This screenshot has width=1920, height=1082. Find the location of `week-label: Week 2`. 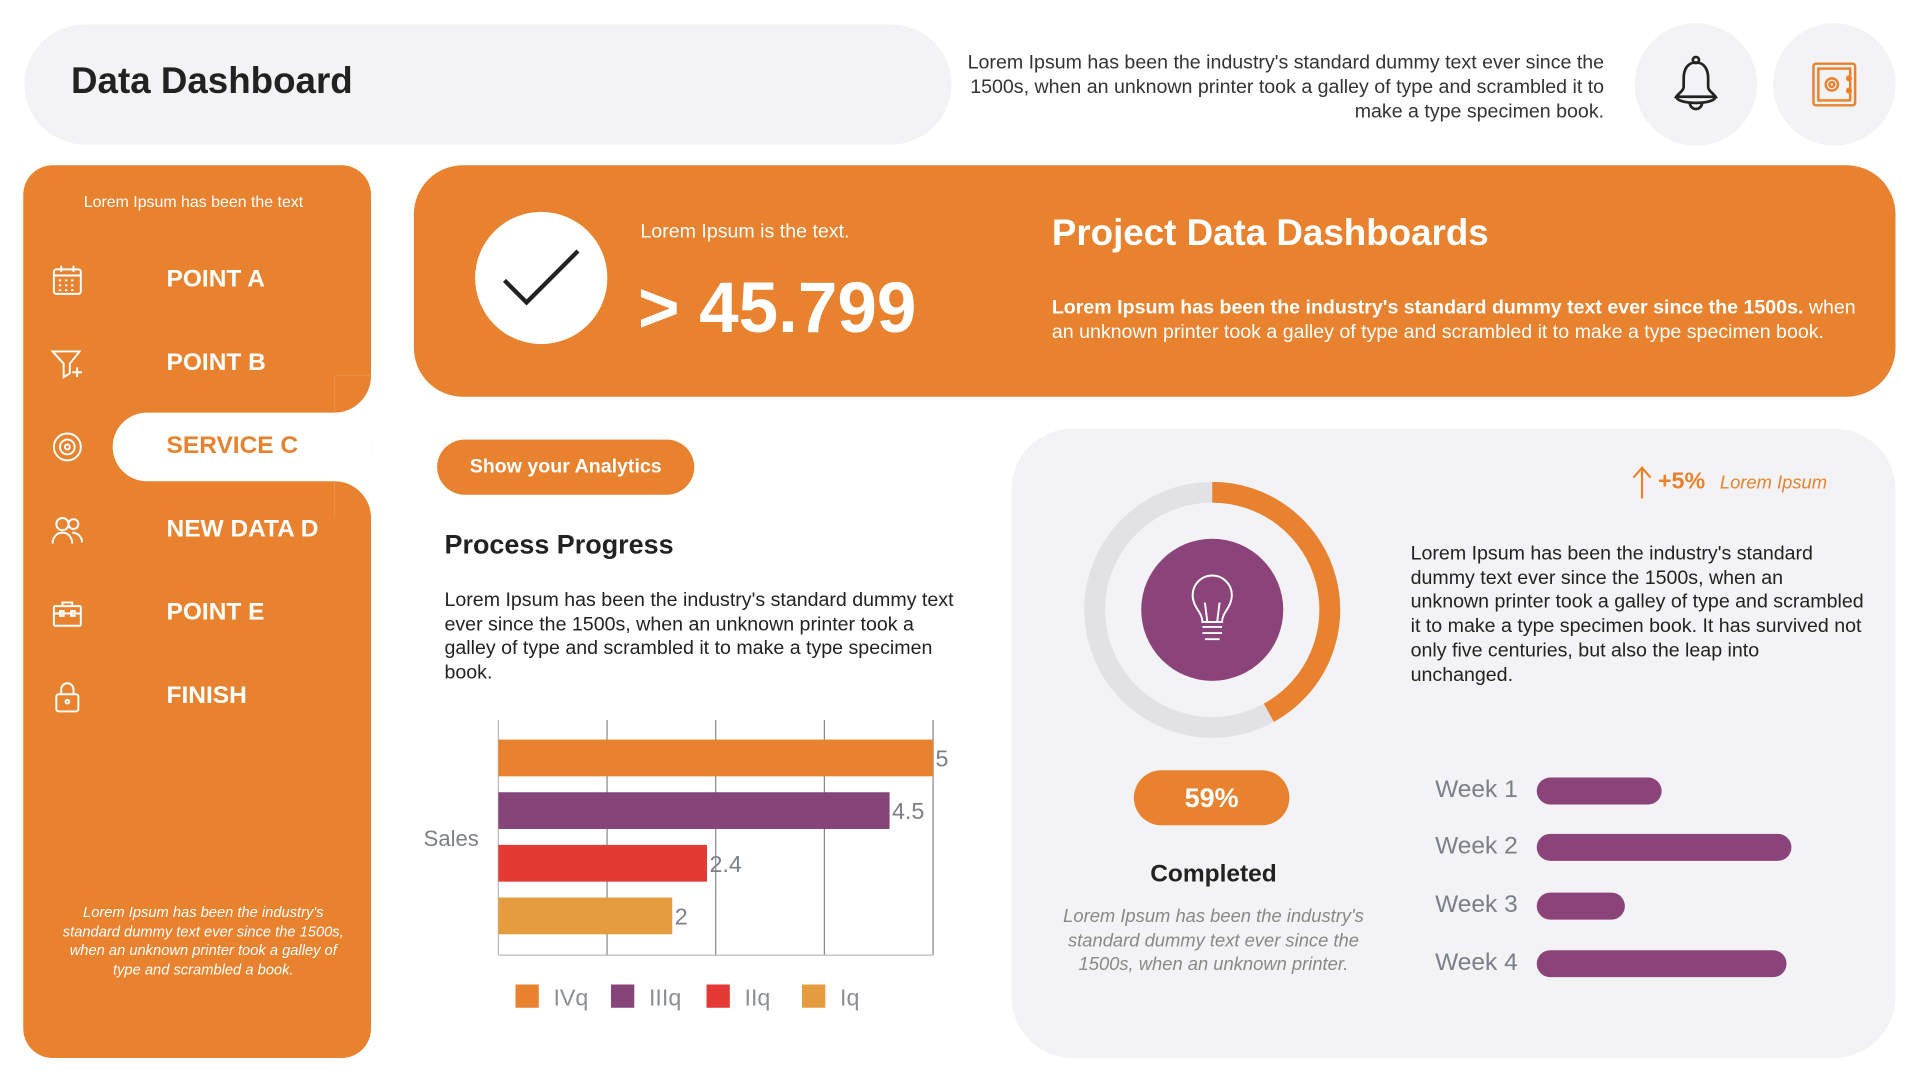

week-label: Week 2 is located at coordinates (1476, 846).